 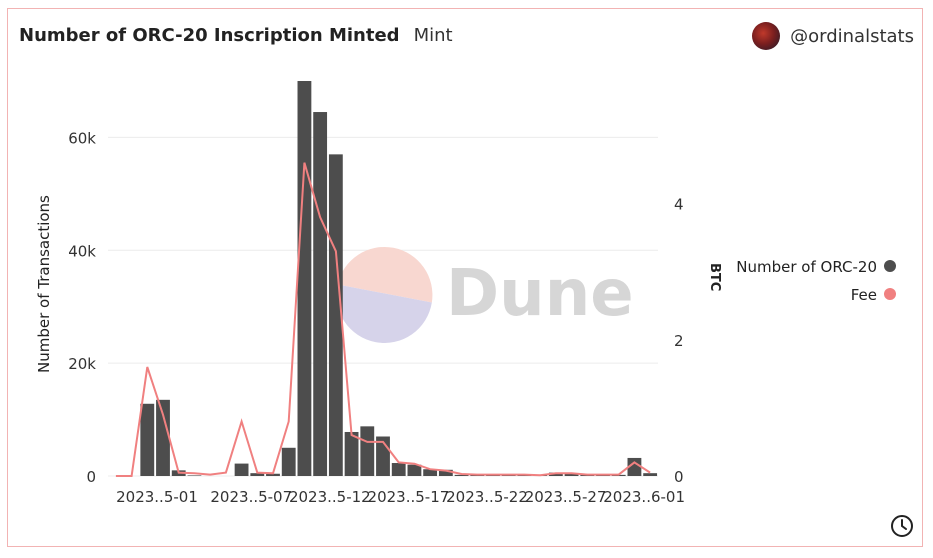 What do you see at coordinates (433, 35) in the screenshot?
I see `chart-subtitle: Mint` at bounding box center [433, 35].